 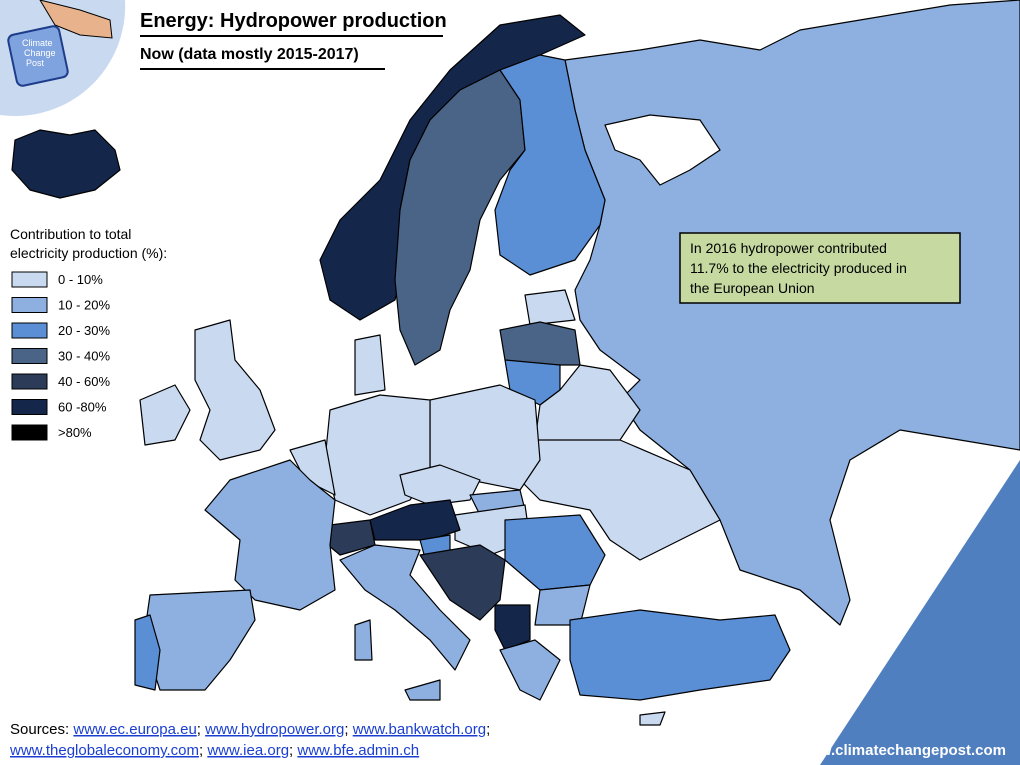 I want to click on legend-label: 0 - 10%, so click(x=80, y=279).